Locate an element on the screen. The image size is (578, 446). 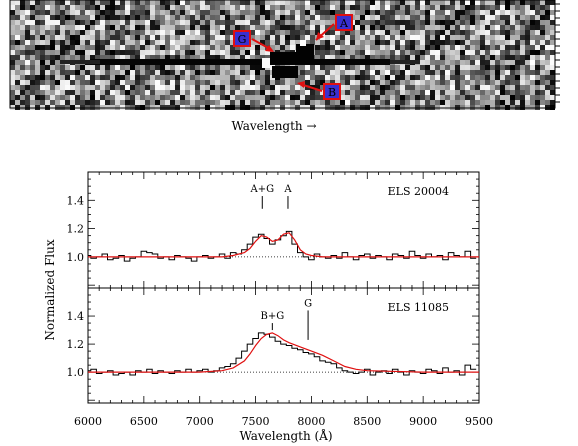
panel-object-label: ELS 11085 is located at coordinates (418, 307).